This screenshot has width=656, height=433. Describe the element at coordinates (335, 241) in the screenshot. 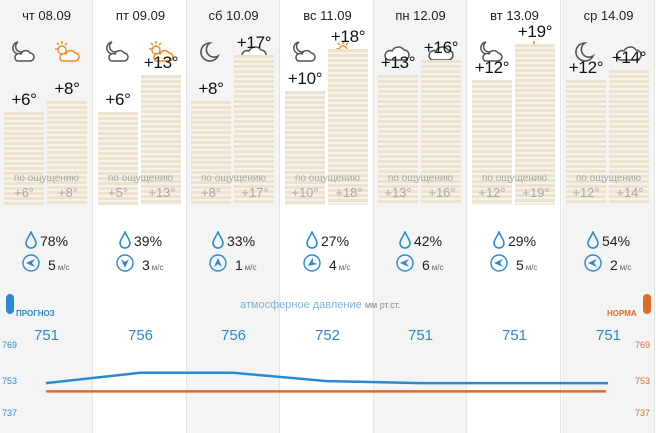

I see `humidity-value: 27%` at that location.